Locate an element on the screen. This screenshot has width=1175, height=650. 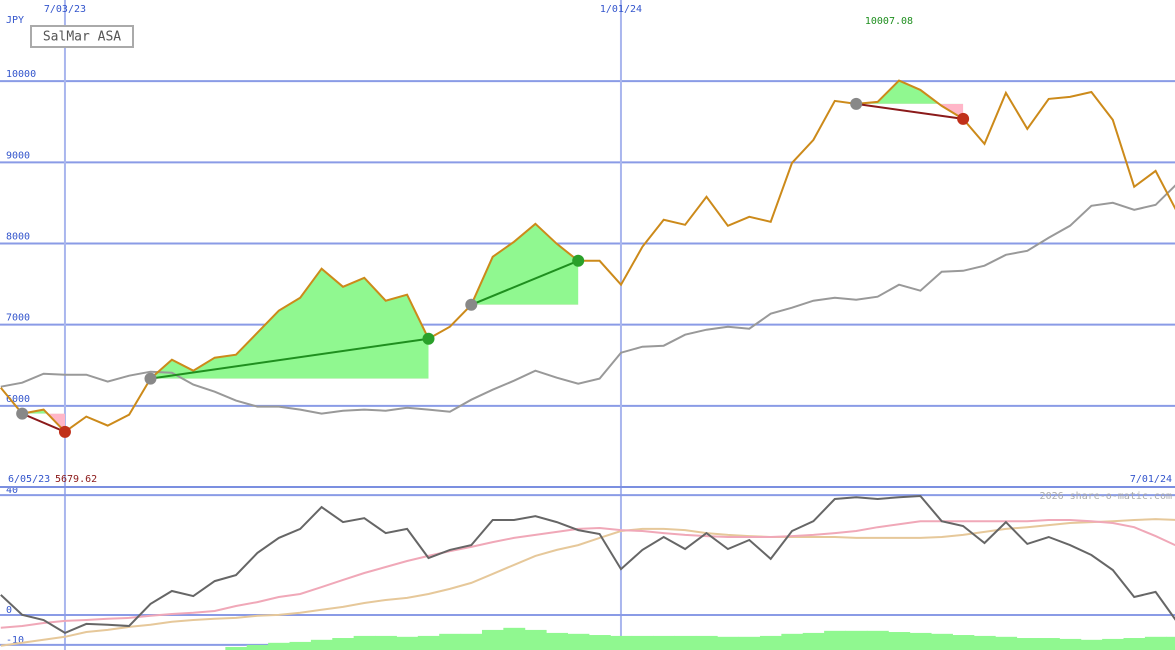
watermark: 2026 share-o-matic.com is located at coordinates (1106, 496).